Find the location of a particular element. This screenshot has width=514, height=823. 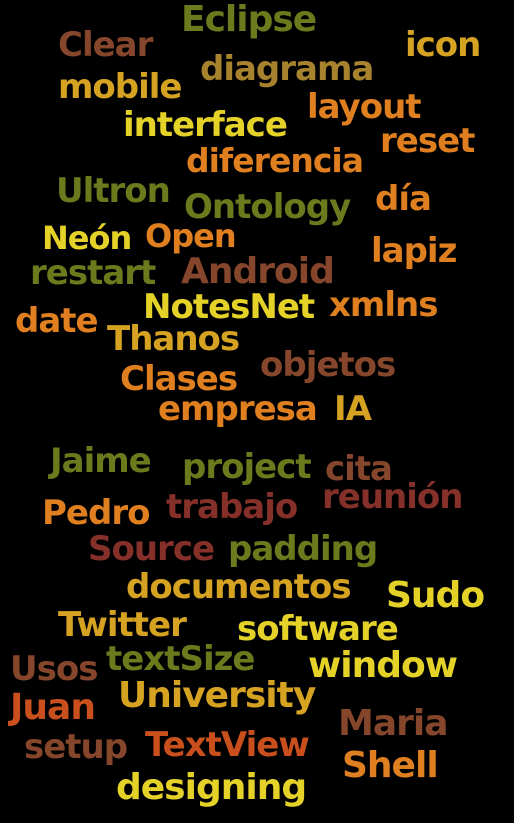

word-diferencia: diferencia is located at coordinates (275, 160).